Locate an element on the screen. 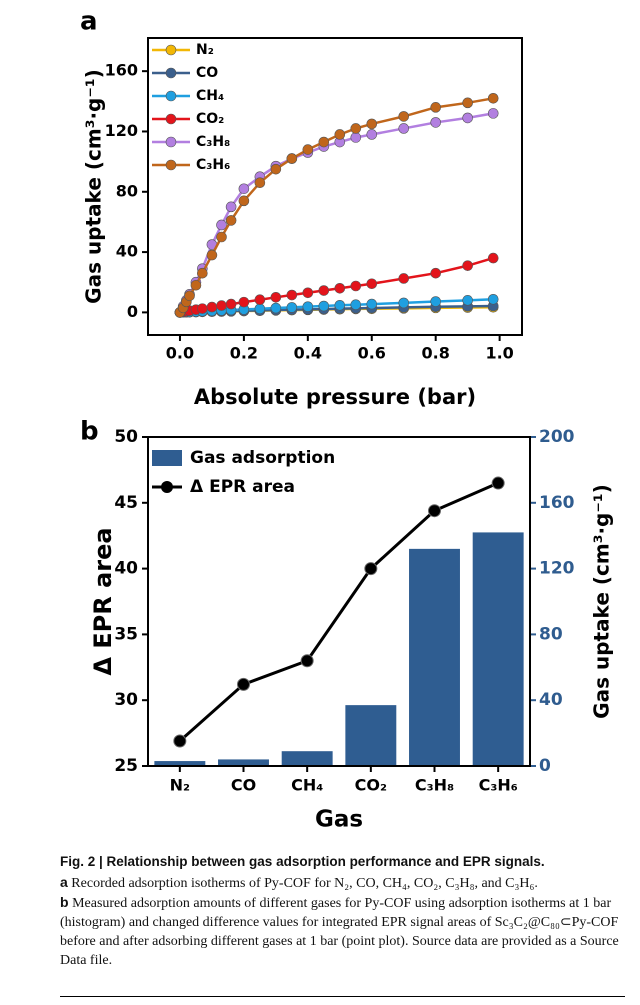 This screenshot has height=1005, width=640. y2-axis-label: Gas uptake (cm³·g⁻¹) is located at coordinates (602, 601).